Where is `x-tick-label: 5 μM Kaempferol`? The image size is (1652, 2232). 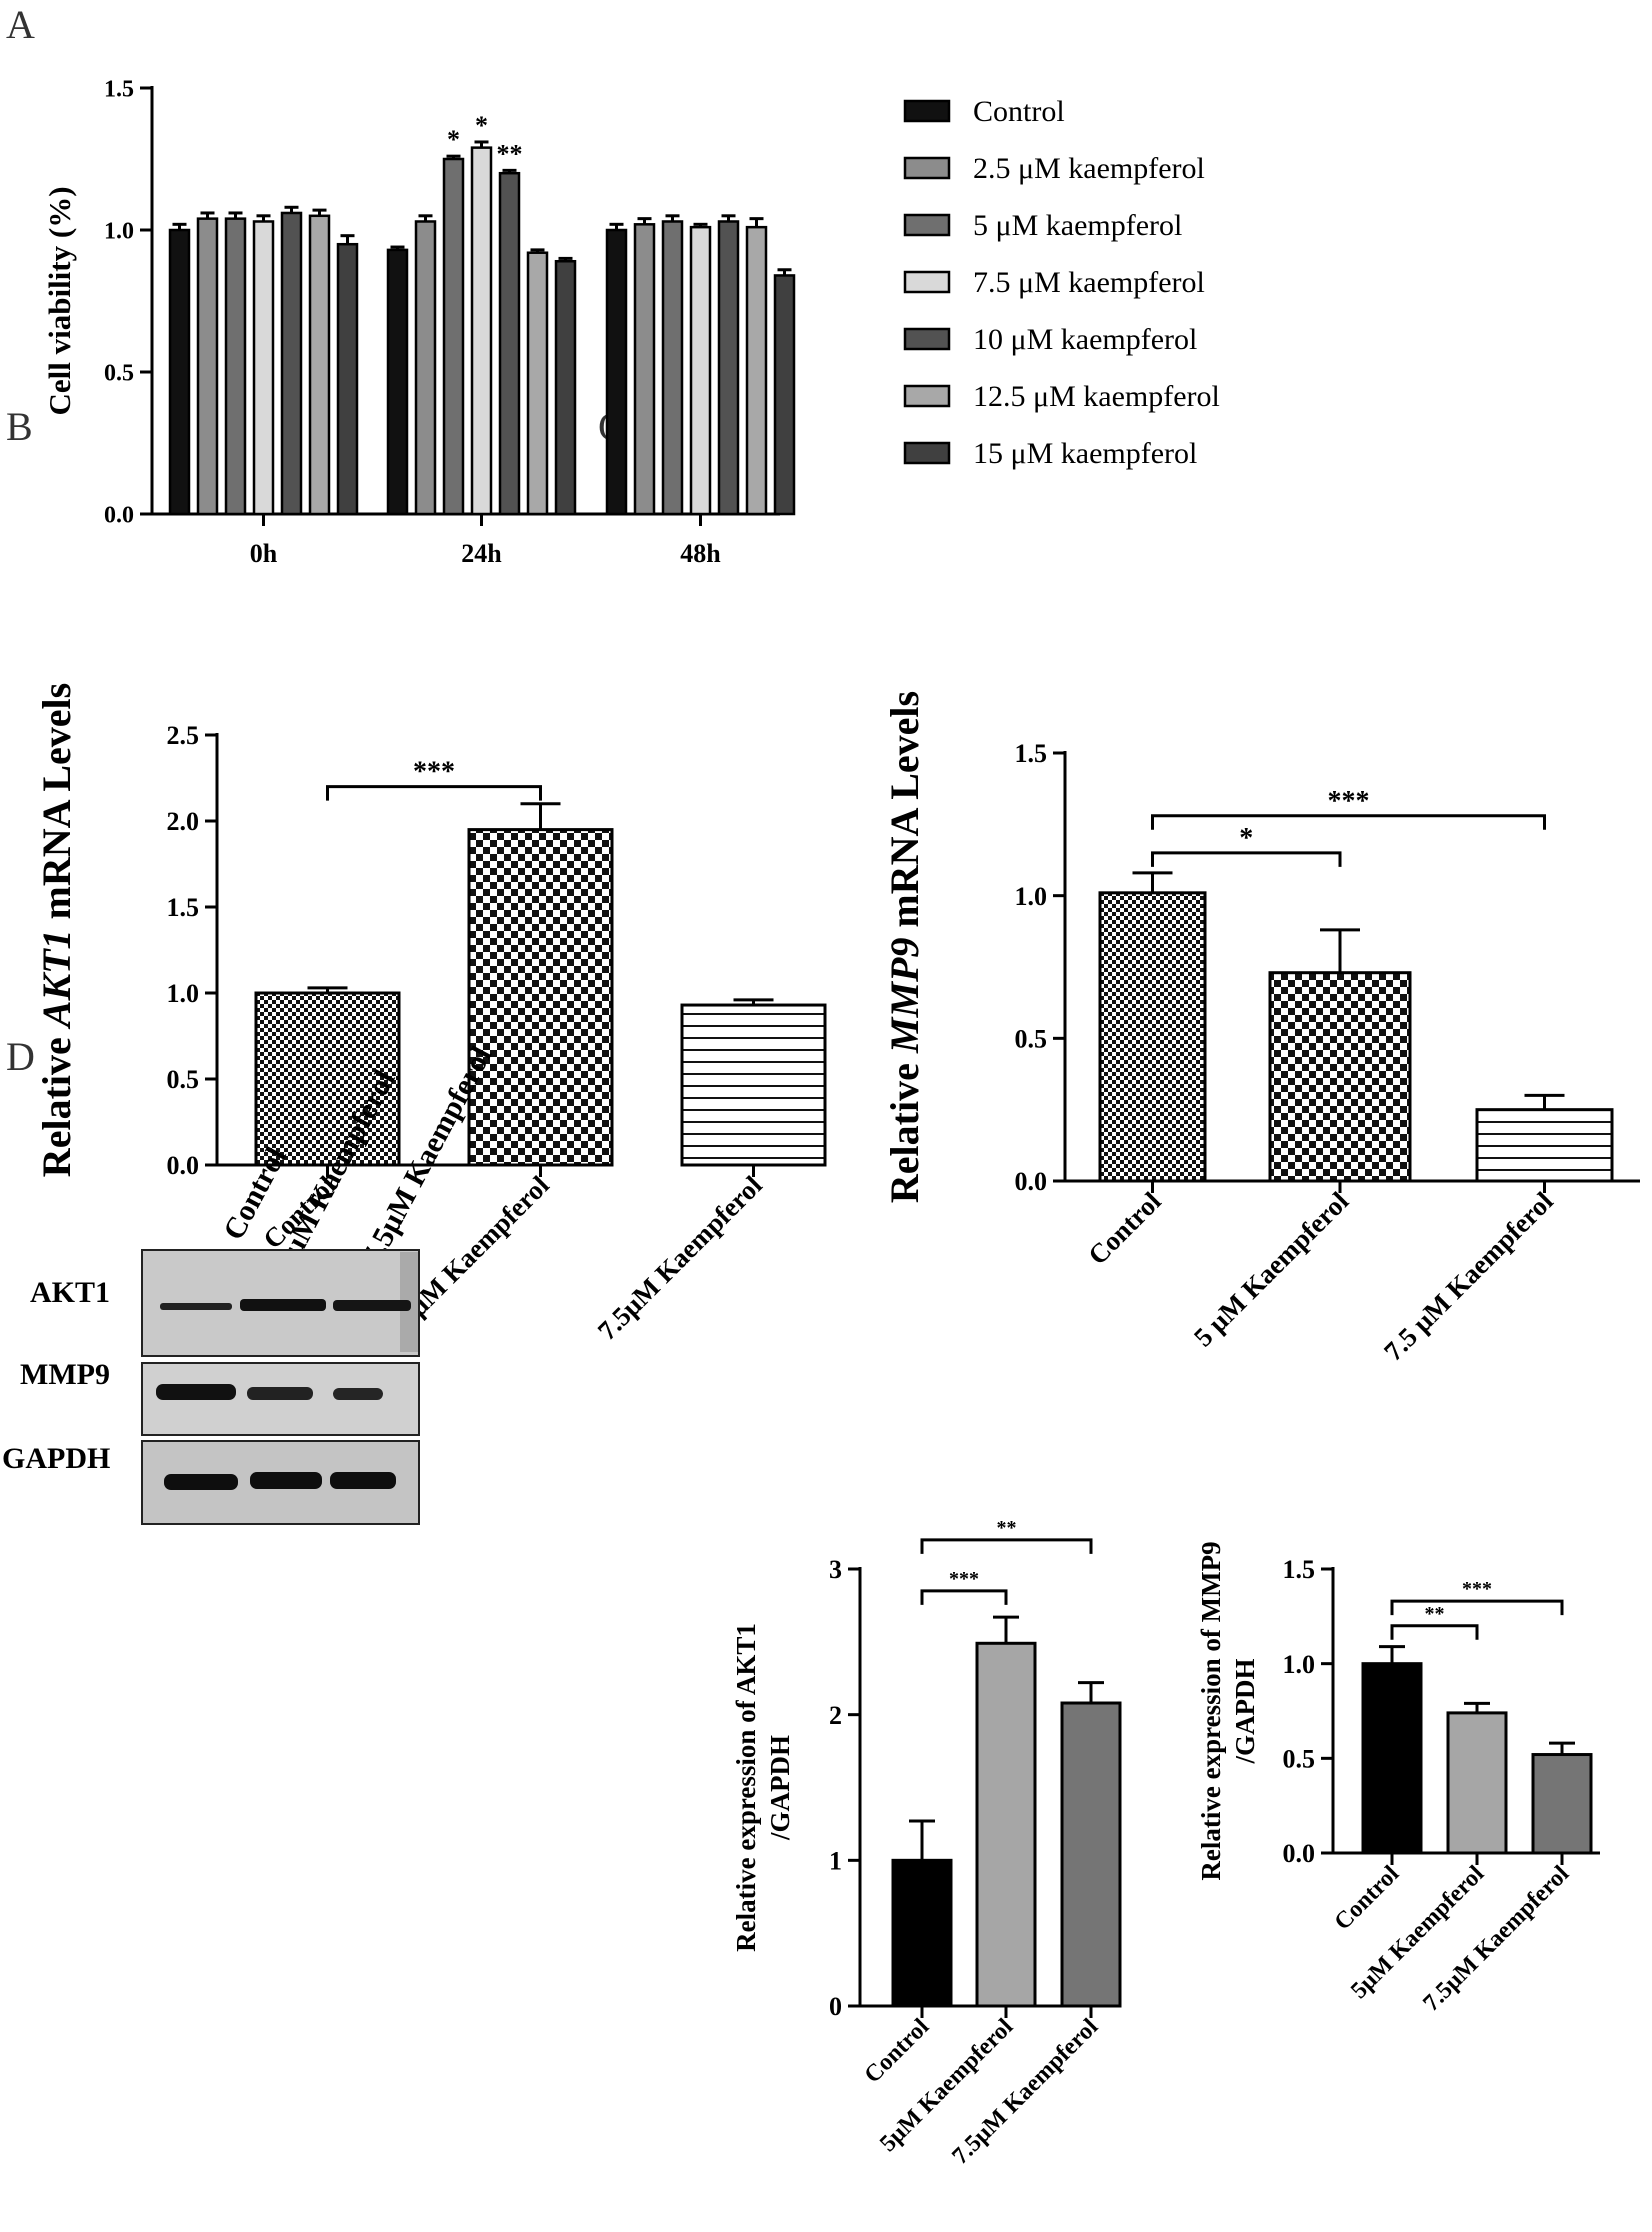 x-tick-label: 5 μM Kaempferol is located at coordinates (1271, 1269).